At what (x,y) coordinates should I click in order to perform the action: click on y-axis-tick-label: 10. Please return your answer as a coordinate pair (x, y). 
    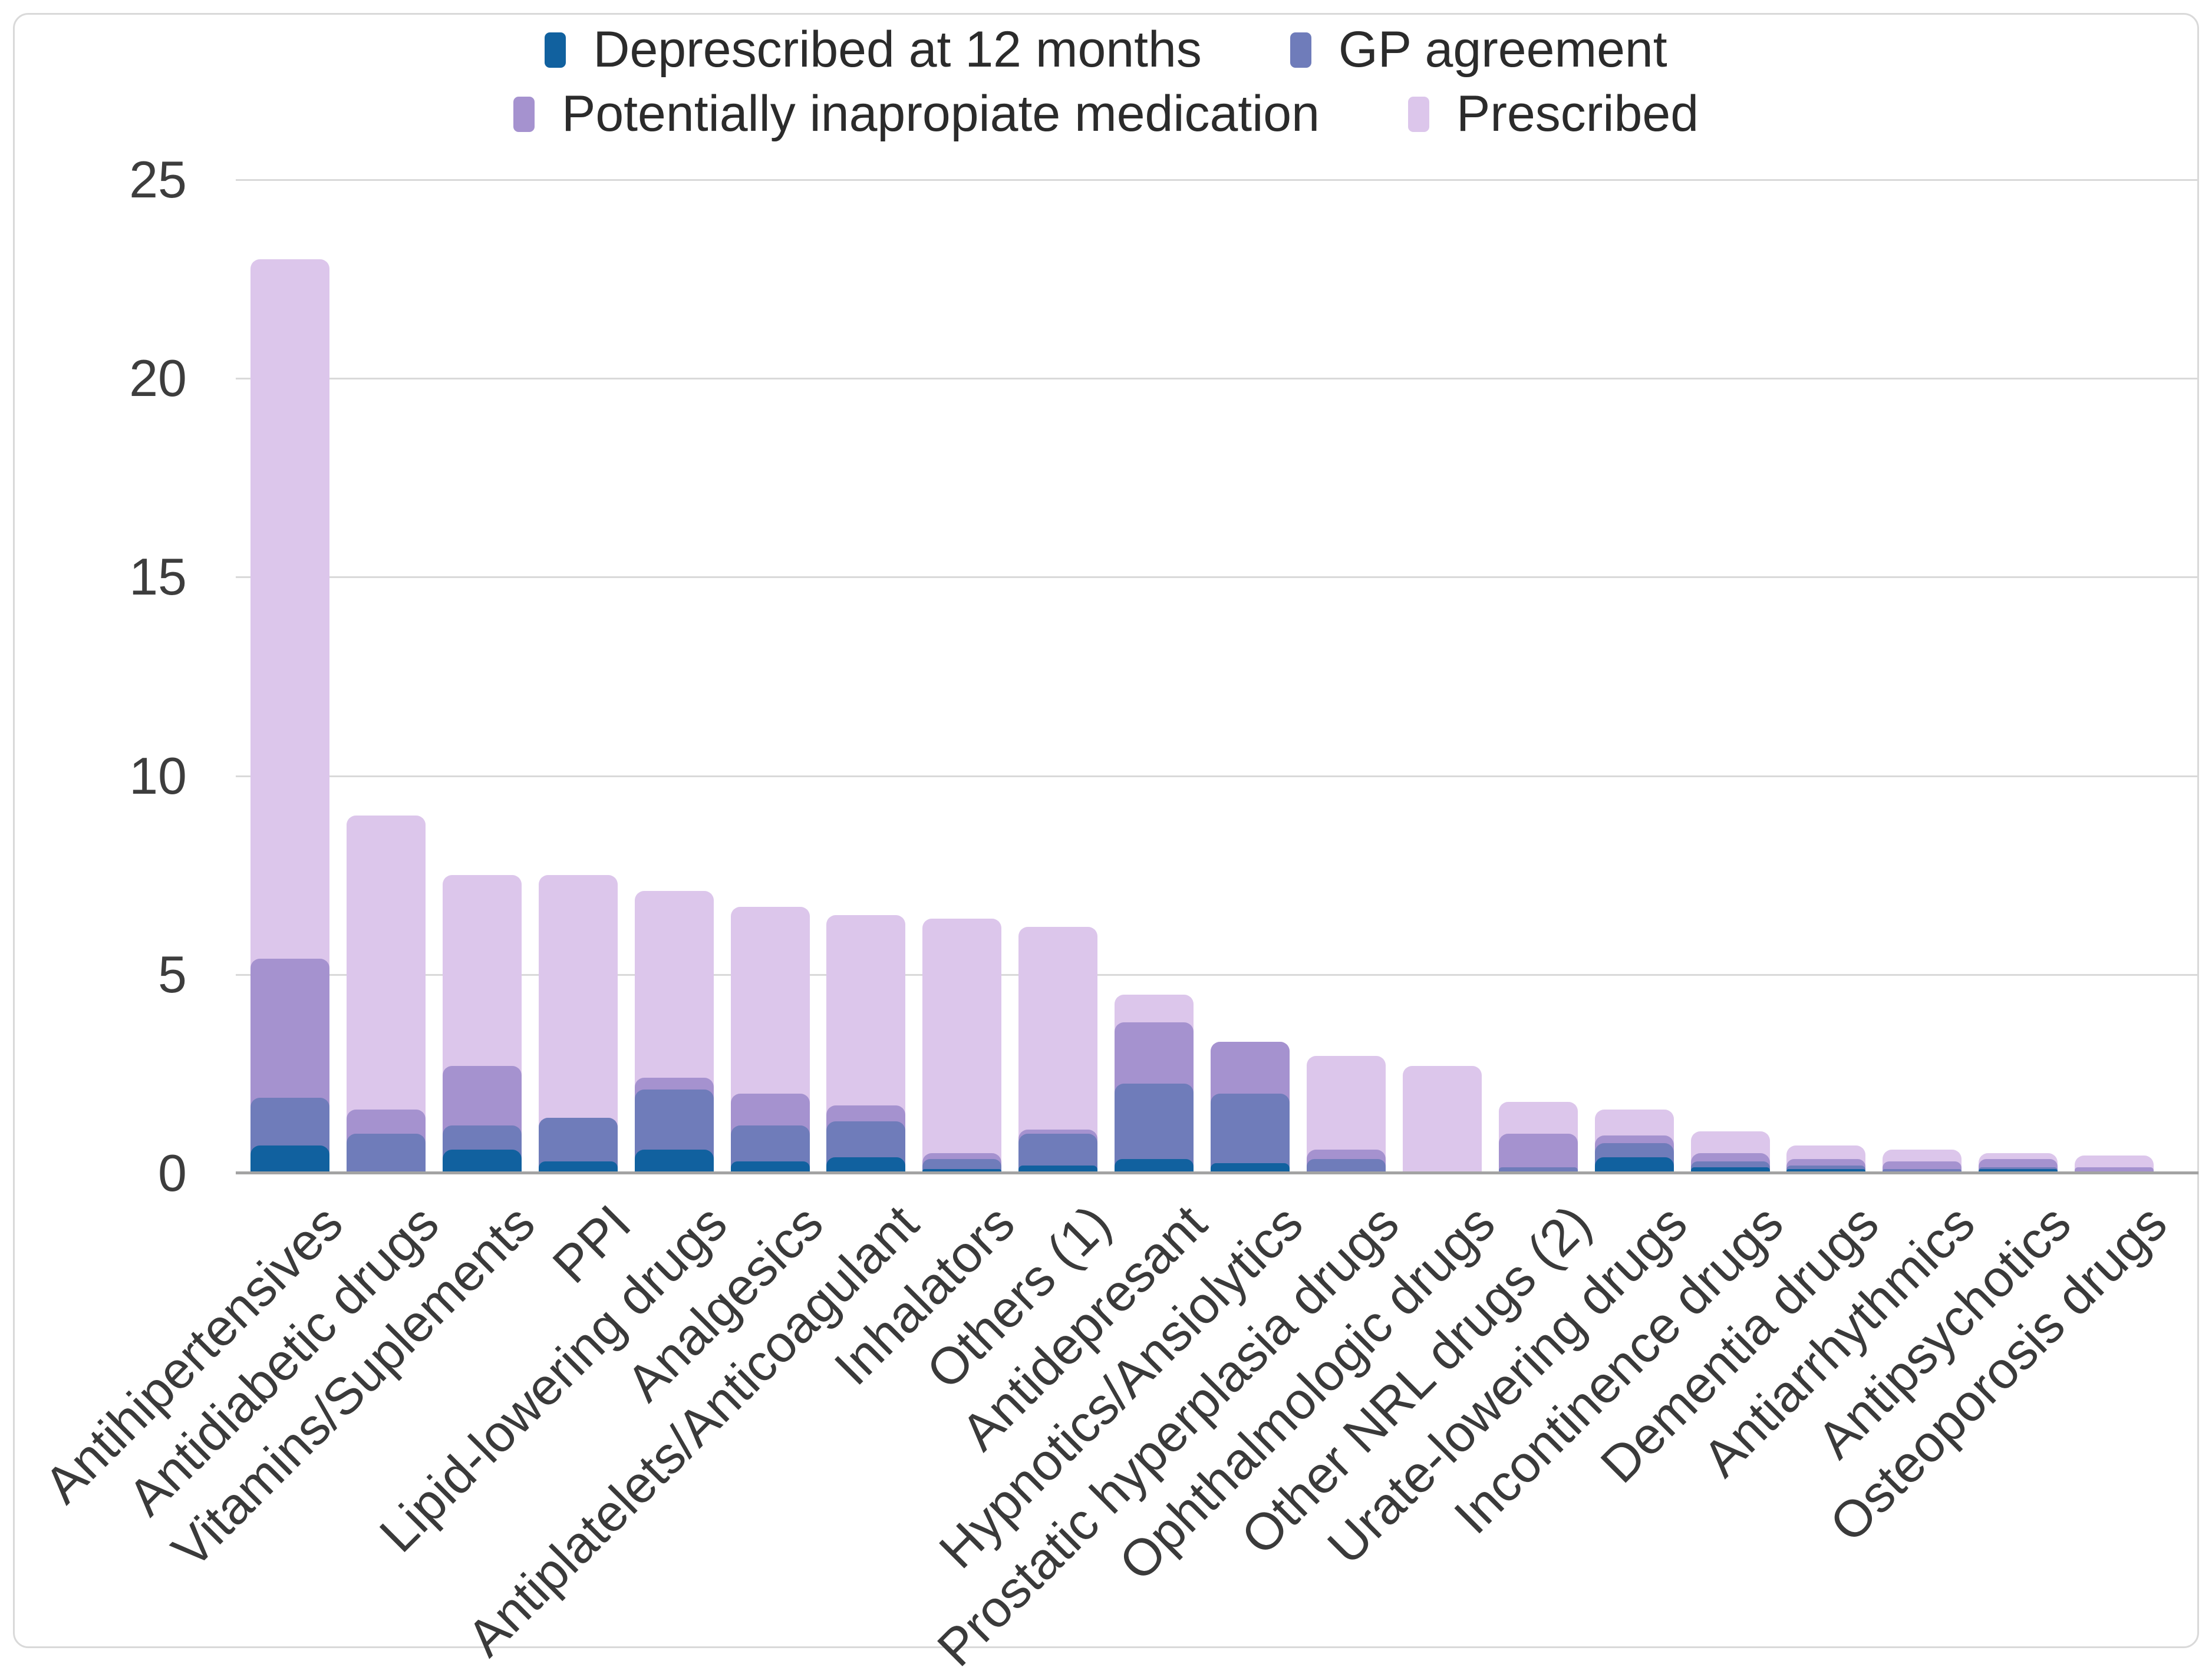
    Looking at the image, I should click on (158, 775).